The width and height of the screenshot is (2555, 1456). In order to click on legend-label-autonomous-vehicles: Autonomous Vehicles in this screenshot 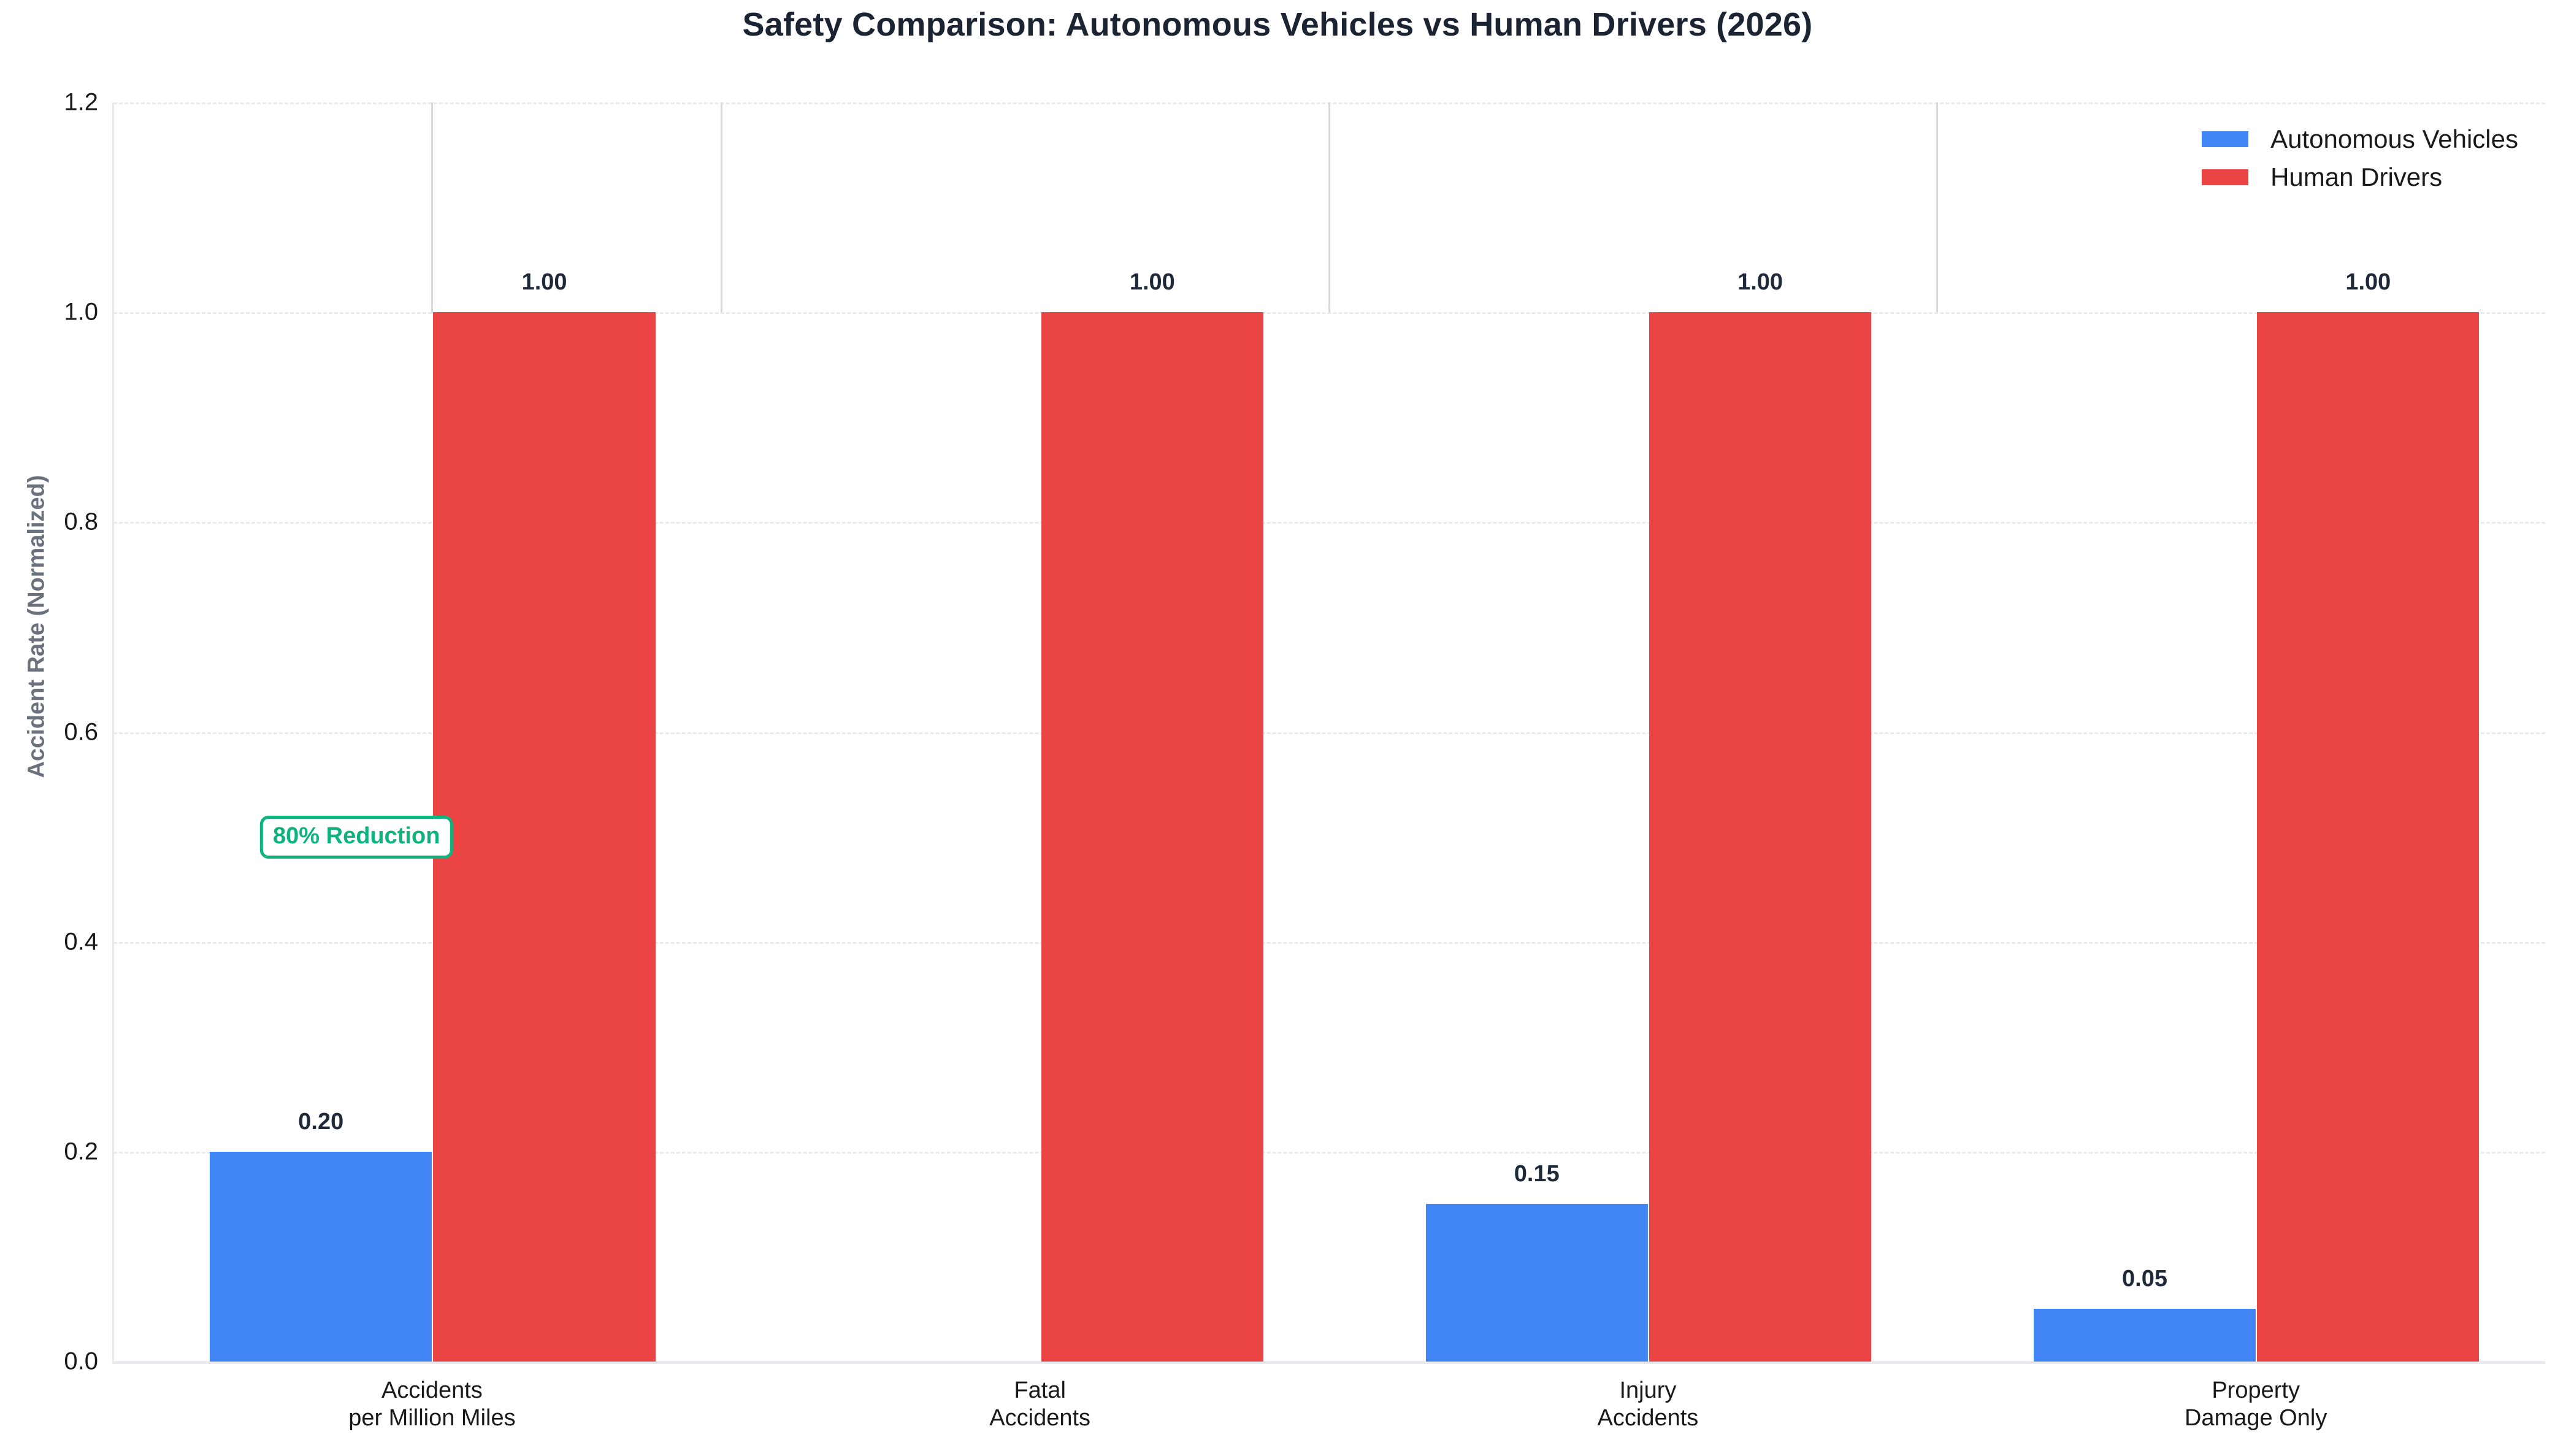, I will do `click(2394, 139)`.